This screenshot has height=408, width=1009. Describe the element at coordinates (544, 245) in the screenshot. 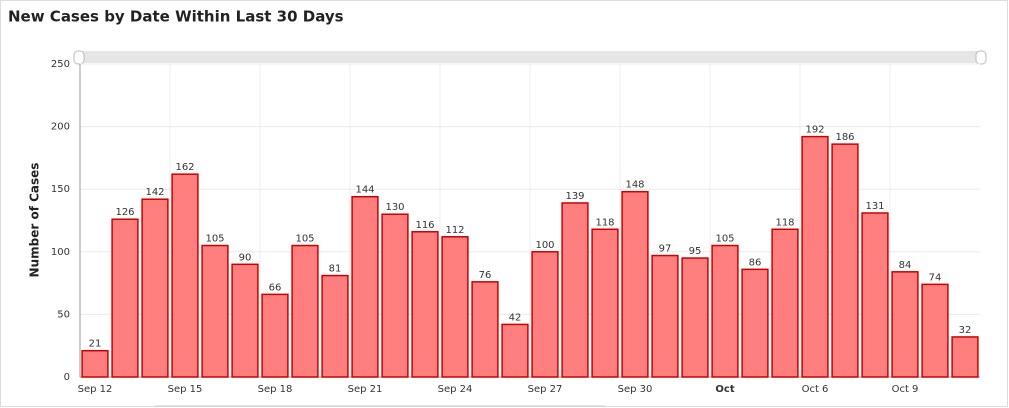

I see `data-label: 100` at that location.